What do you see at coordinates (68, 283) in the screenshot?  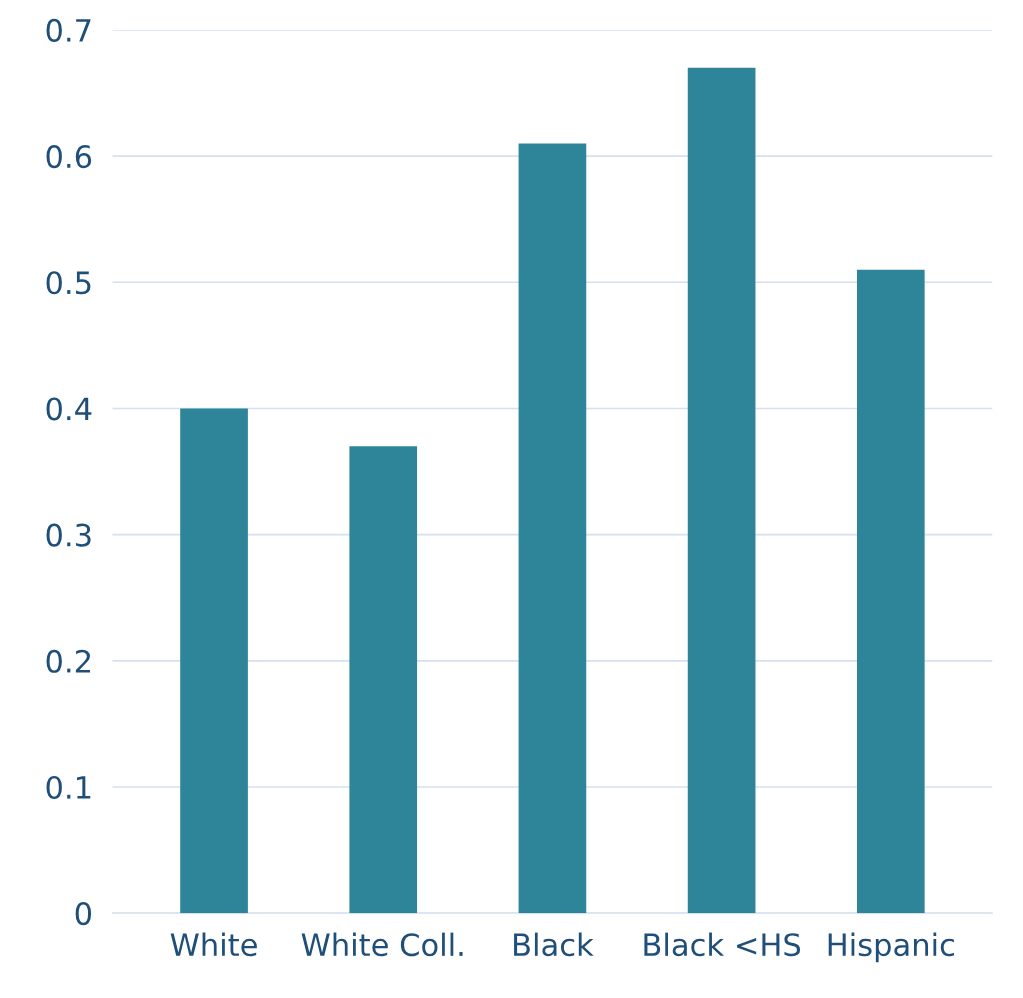 I see `y-tick-label: 0.5` at bounding box center [68, 283].